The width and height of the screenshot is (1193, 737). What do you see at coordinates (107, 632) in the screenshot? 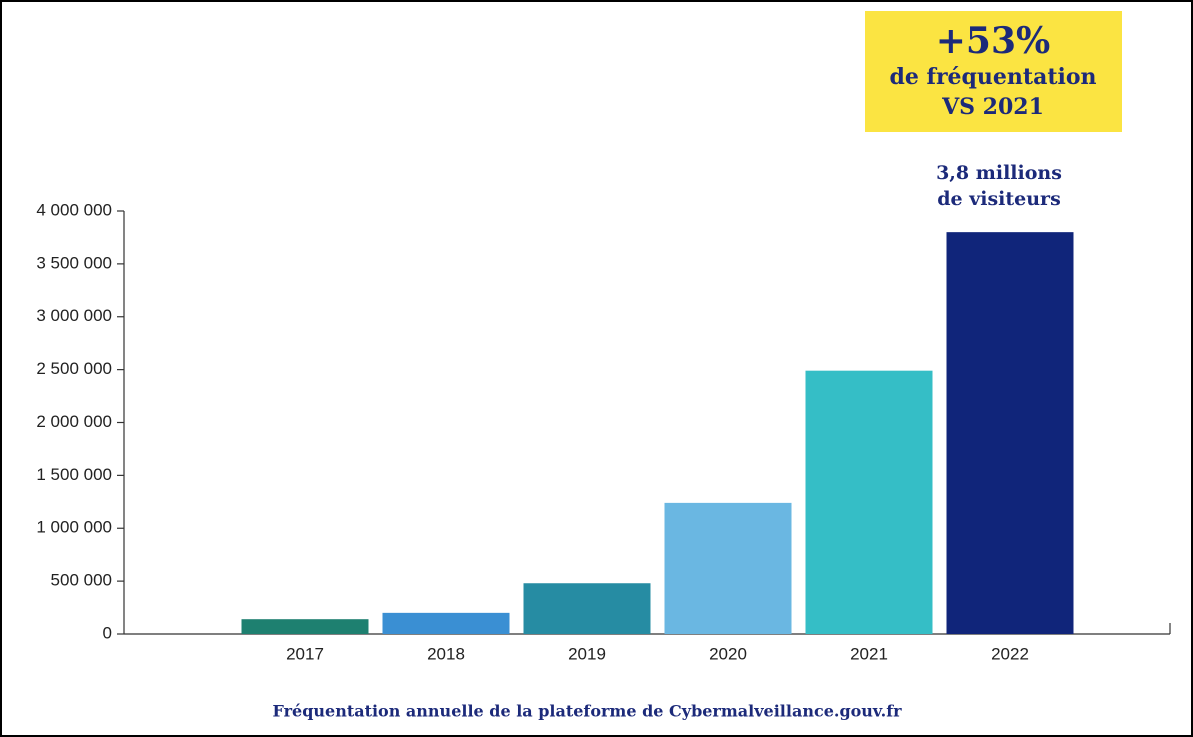
I see `y-tick-label: 0` at bounding box center [107, 632].